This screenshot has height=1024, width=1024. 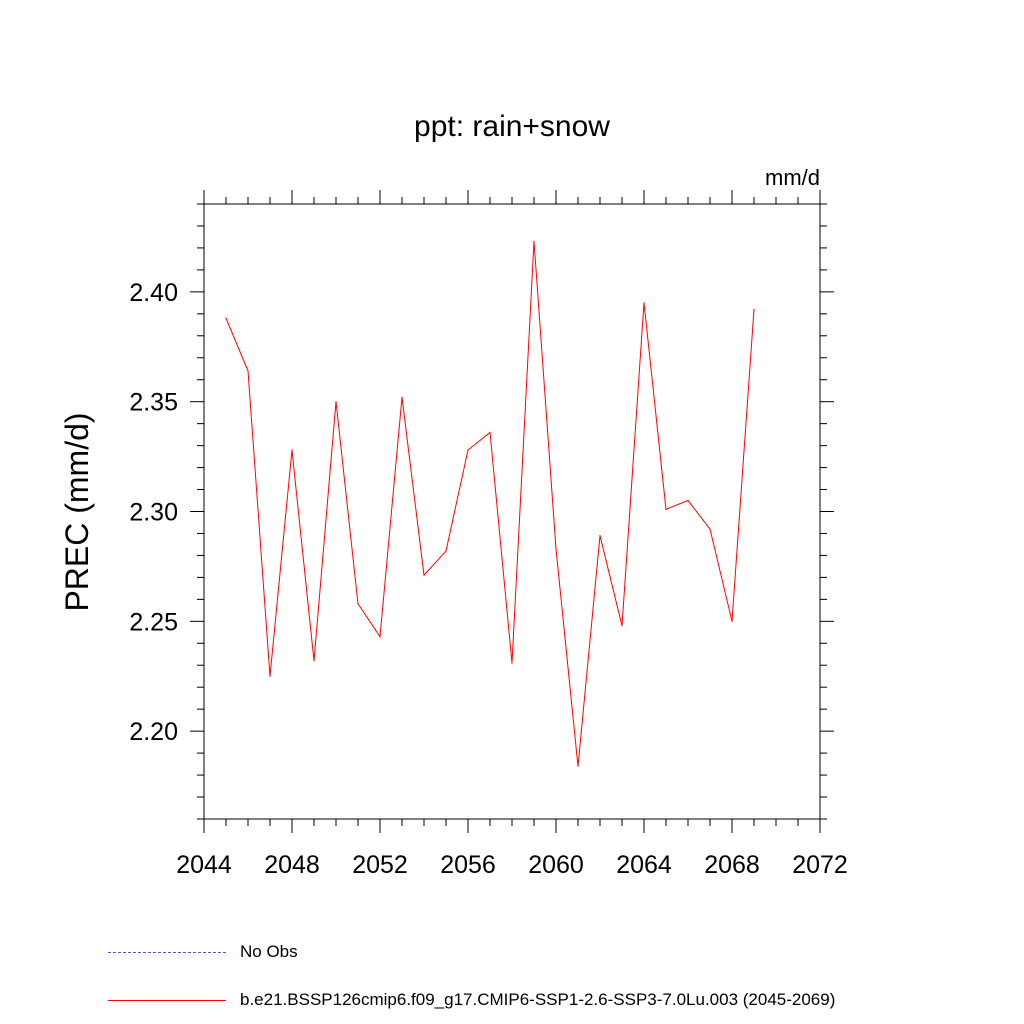 What do you see at coordinates (153, 293) in the screenshot?
I see `y-tick-label: 2.40` at bounding box center [153, 293].